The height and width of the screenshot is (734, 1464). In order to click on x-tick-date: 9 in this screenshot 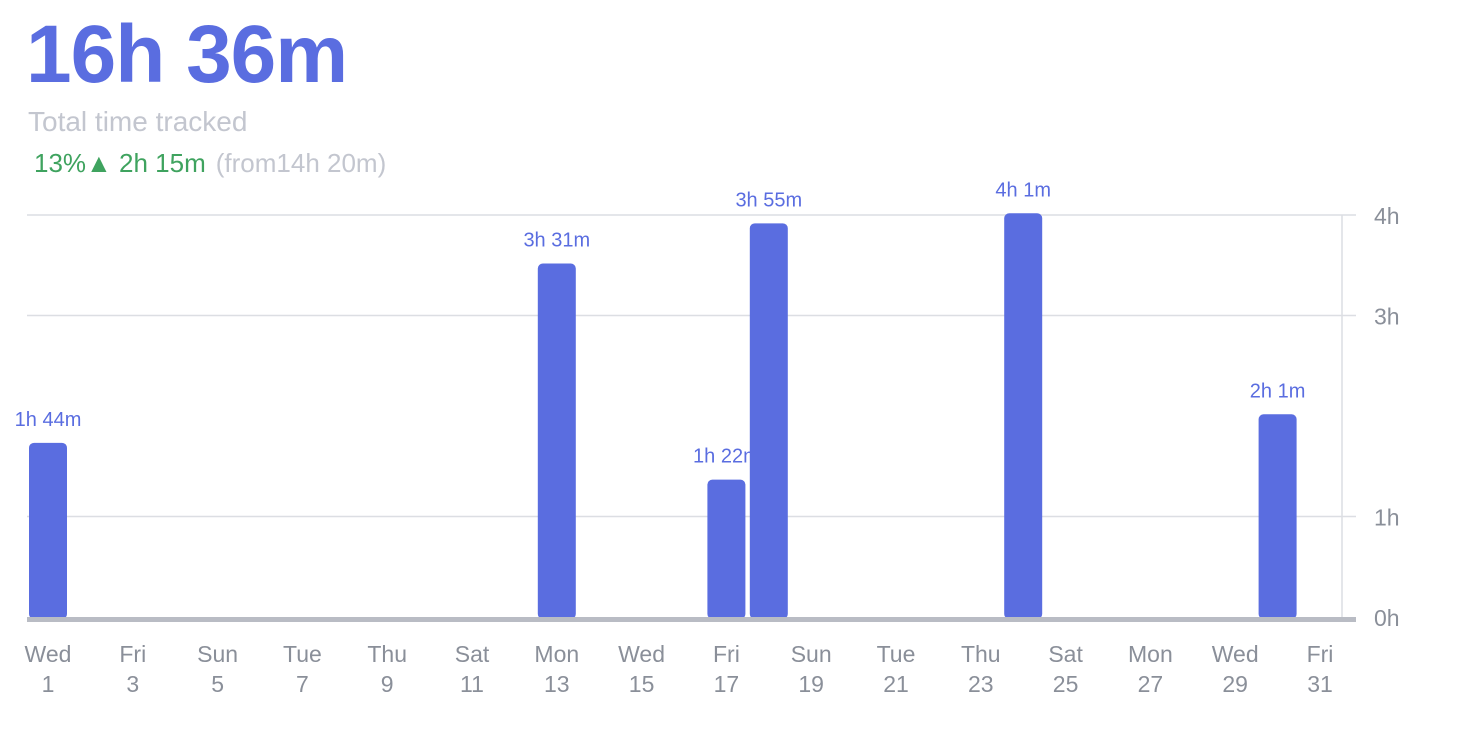, I will do `click(387, 684)`.